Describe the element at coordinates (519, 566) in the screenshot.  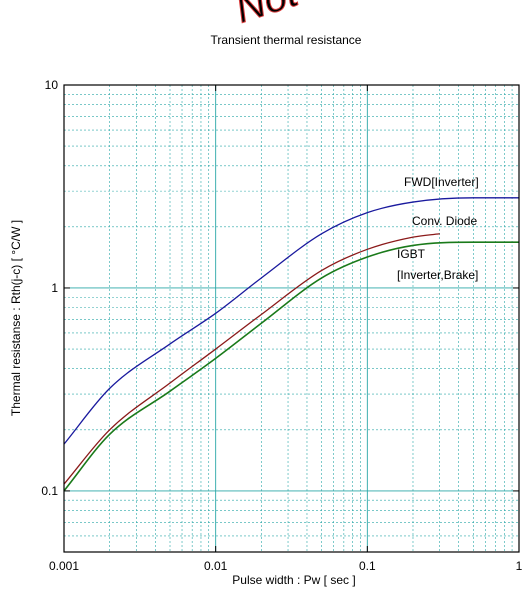
I see `x-tick-label: 1` at that location.